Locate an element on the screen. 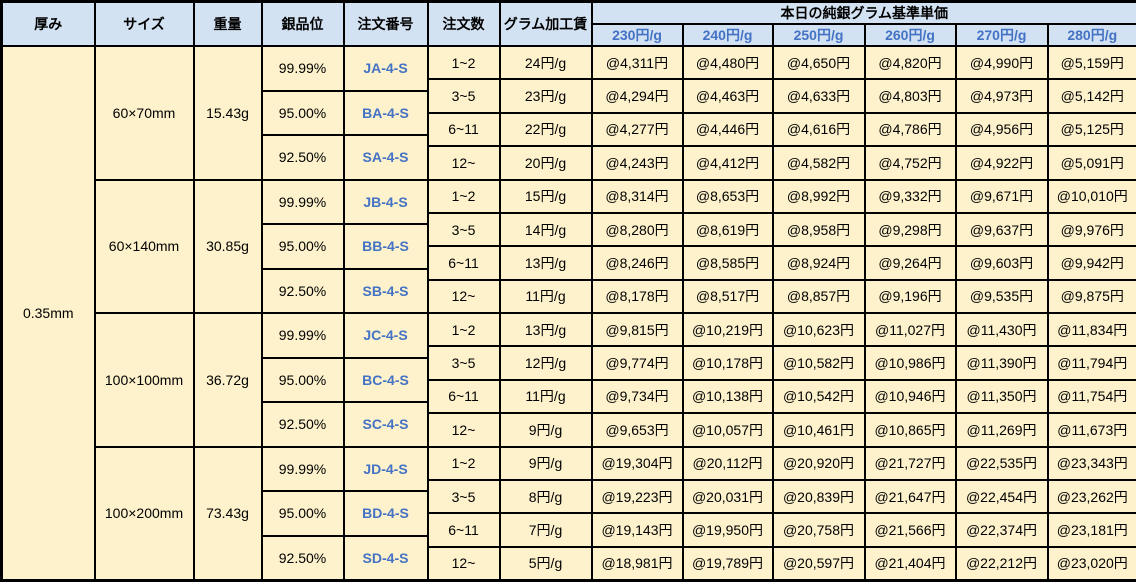 This screenshot has width=1136, height=582. price-cell: @10,623円 is located at coordinates (819, 329).